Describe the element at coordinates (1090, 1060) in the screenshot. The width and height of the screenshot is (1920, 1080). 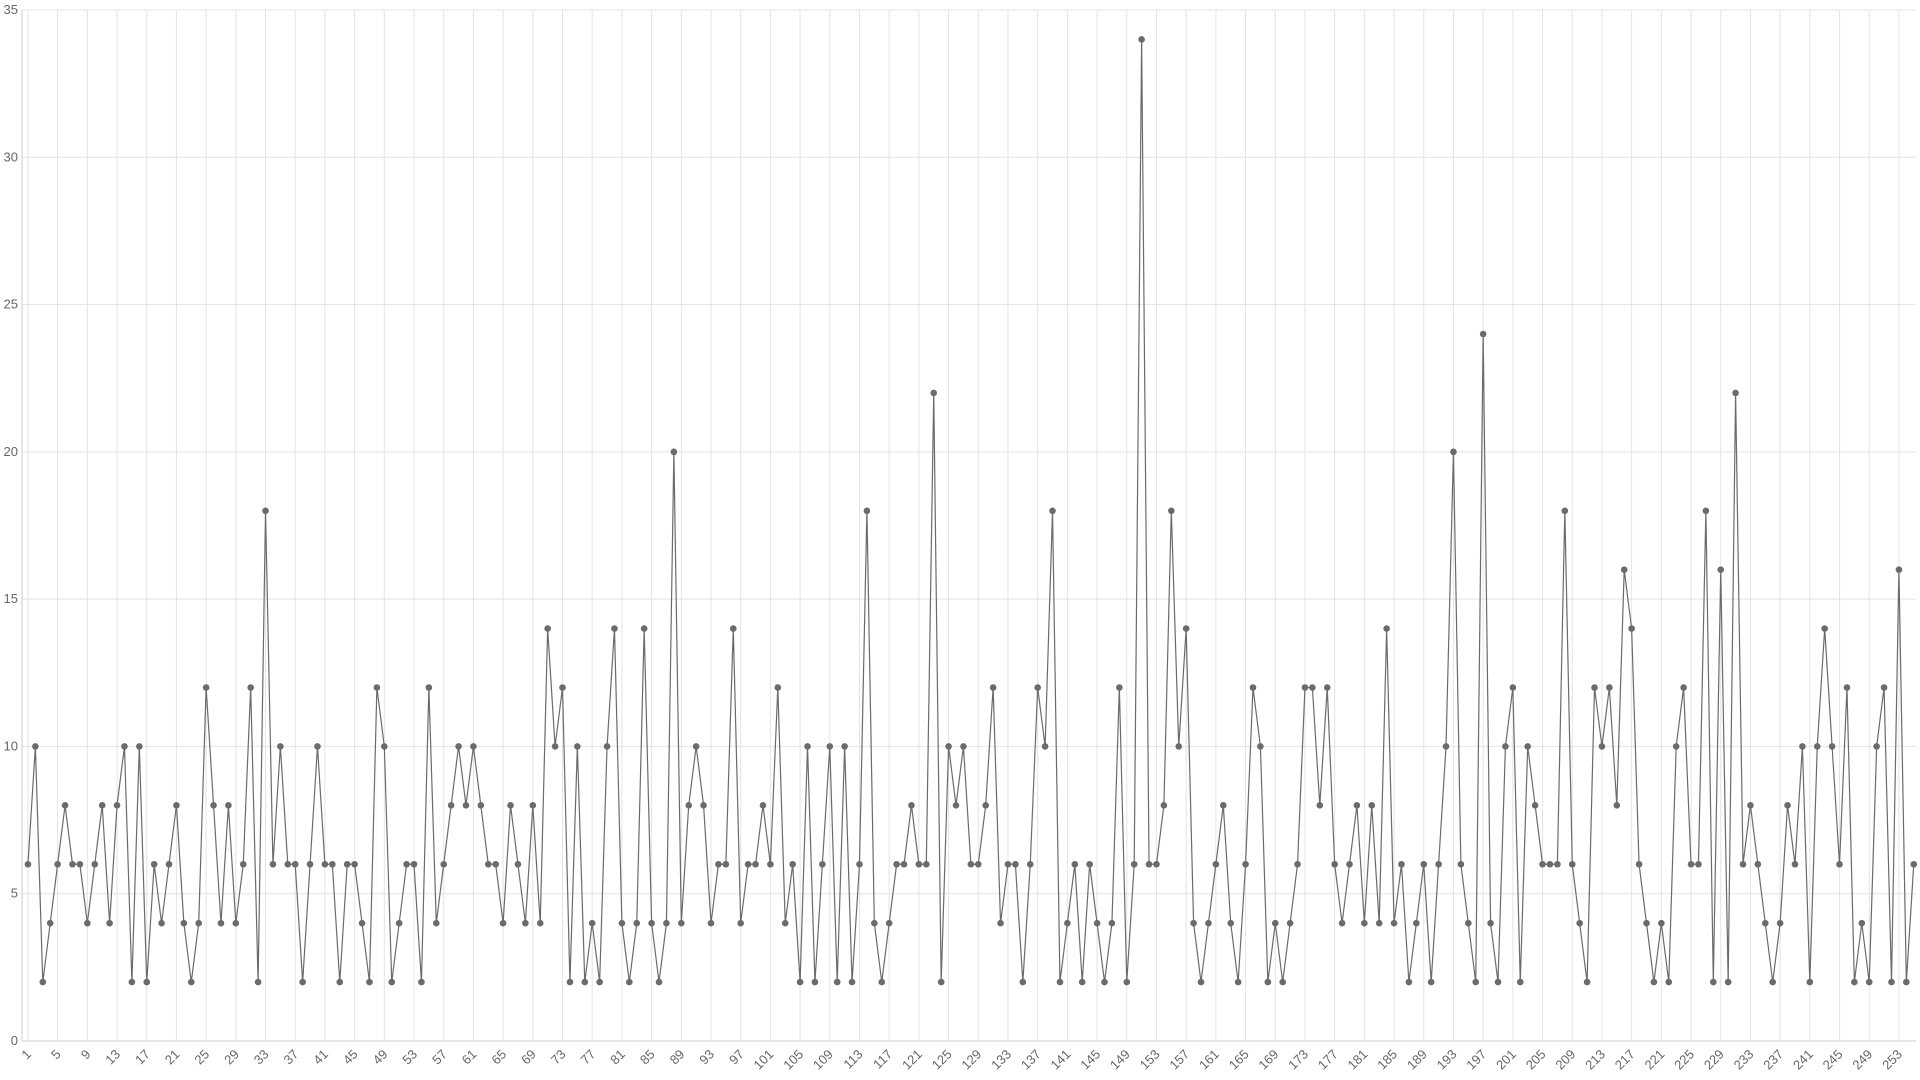
I see `x-tick-label: 145` at that location.